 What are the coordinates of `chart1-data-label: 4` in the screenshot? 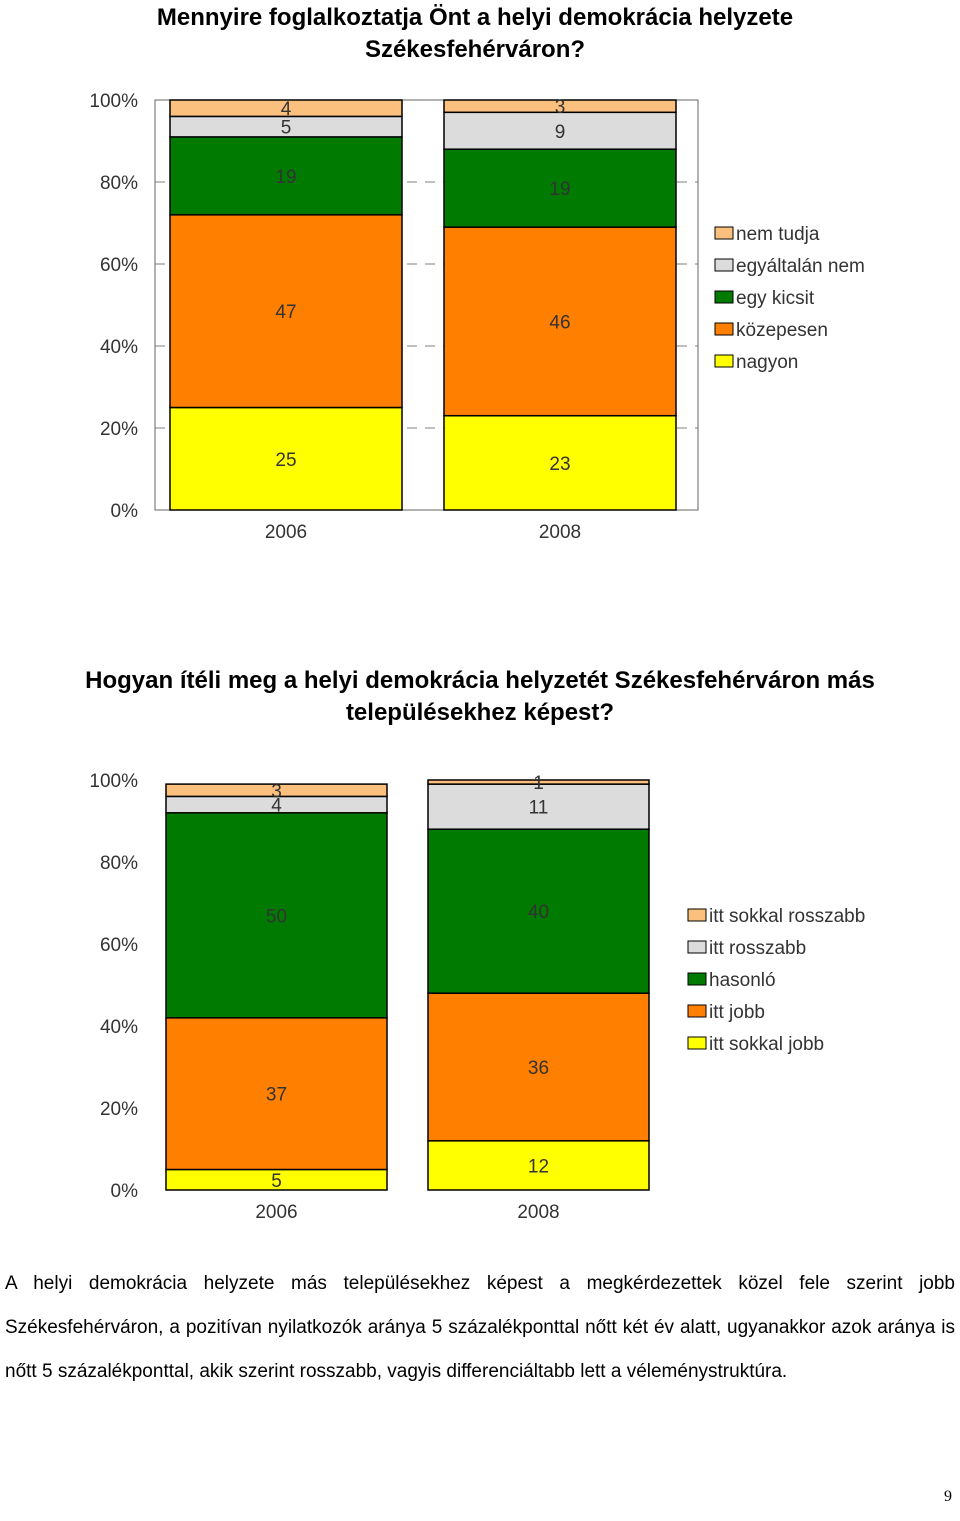 It's located at (286, 109).